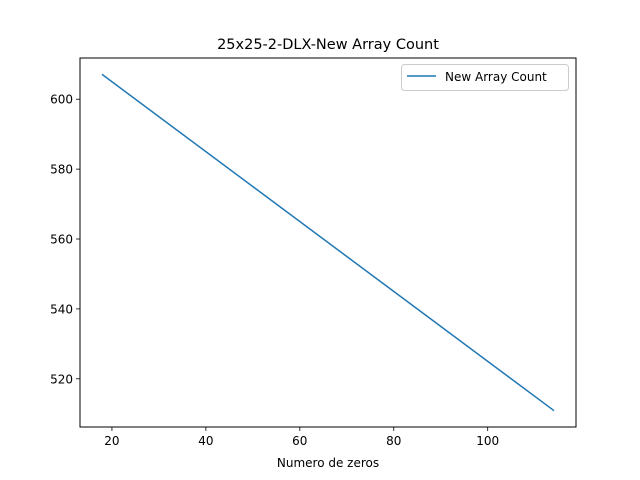  Describe the element at coordinates (61, 309) in the screenshot. I see `y-tick-label: 540` at that location.